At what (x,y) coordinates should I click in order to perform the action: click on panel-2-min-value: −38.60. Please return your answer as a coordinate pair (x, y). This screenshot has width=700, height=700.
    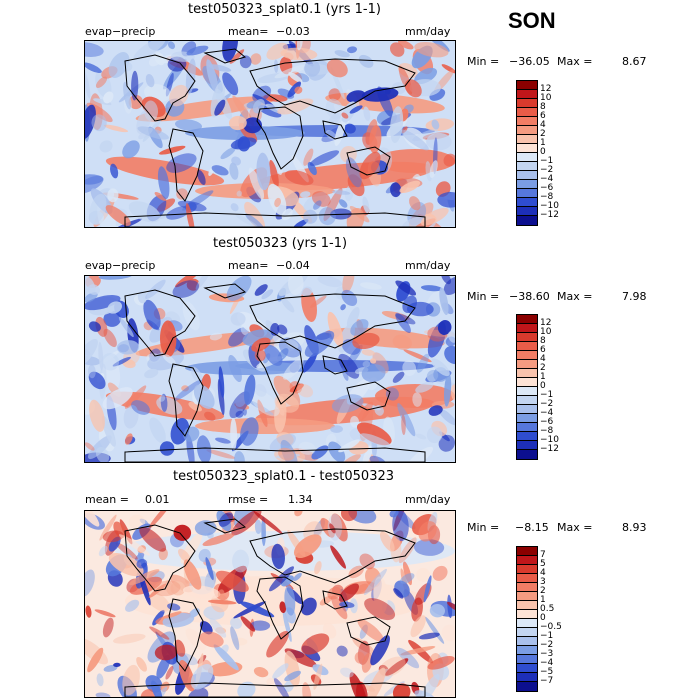
    Looking at the image, I should click on (529, 296).